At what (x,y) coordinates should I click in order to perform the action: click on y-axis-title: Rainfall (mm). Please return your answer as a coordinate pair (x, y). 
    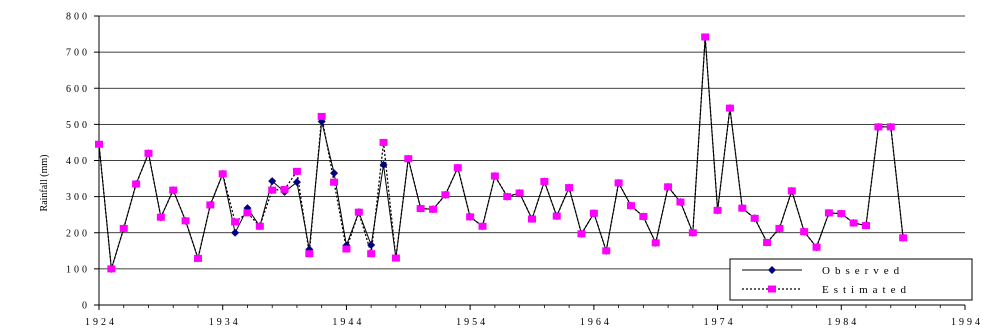
    Looking at the image, I should click on (44, 183).